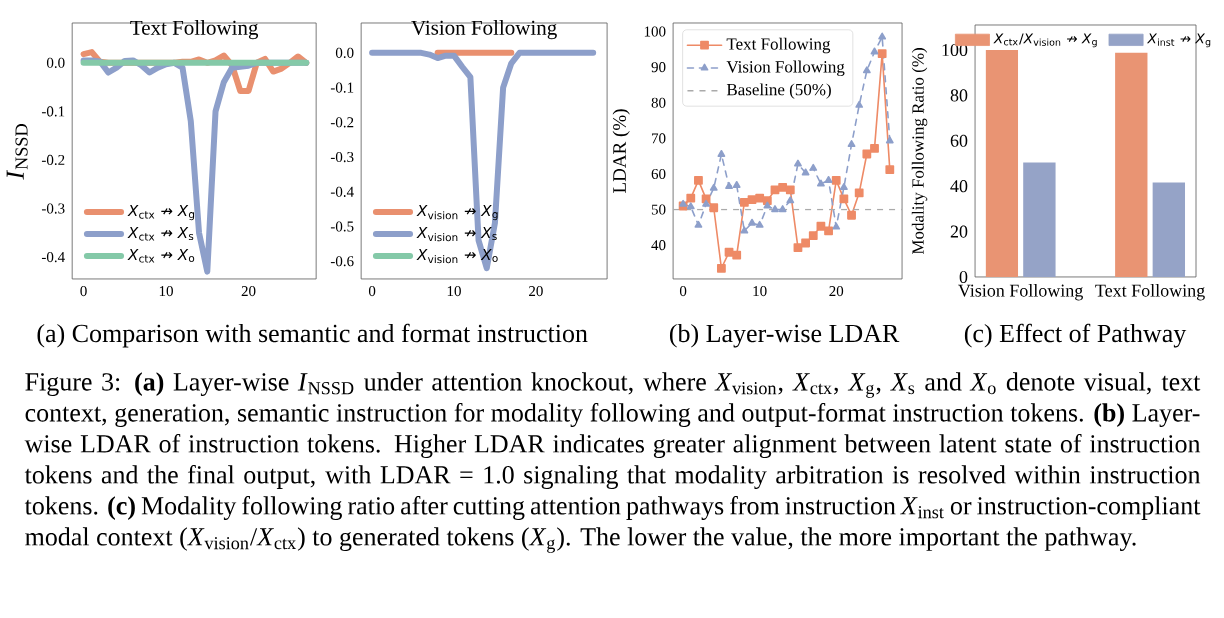 The width and height of the screenshot is (1224, 618). I want to click on x-tick-label: Text Following, so click(1150, 292).